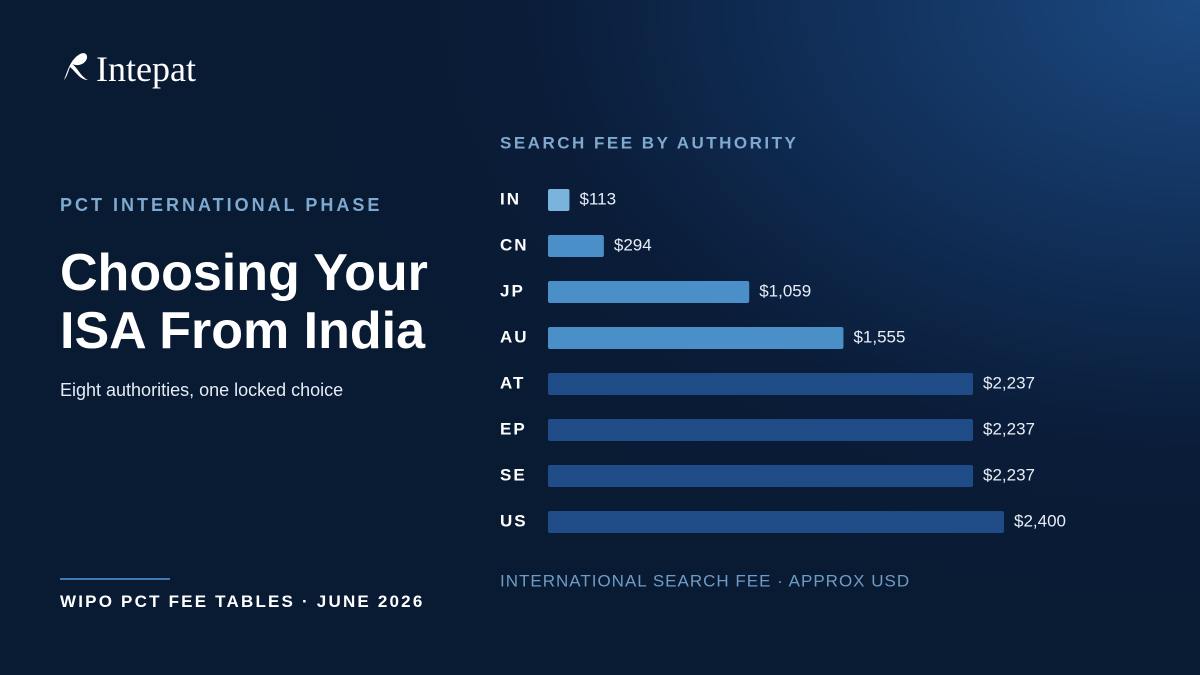 This screenshot has width=1200, height=675. Describe the element at coordinates (513, 428) in the screenshot. I see `category-label: EP` at that location.